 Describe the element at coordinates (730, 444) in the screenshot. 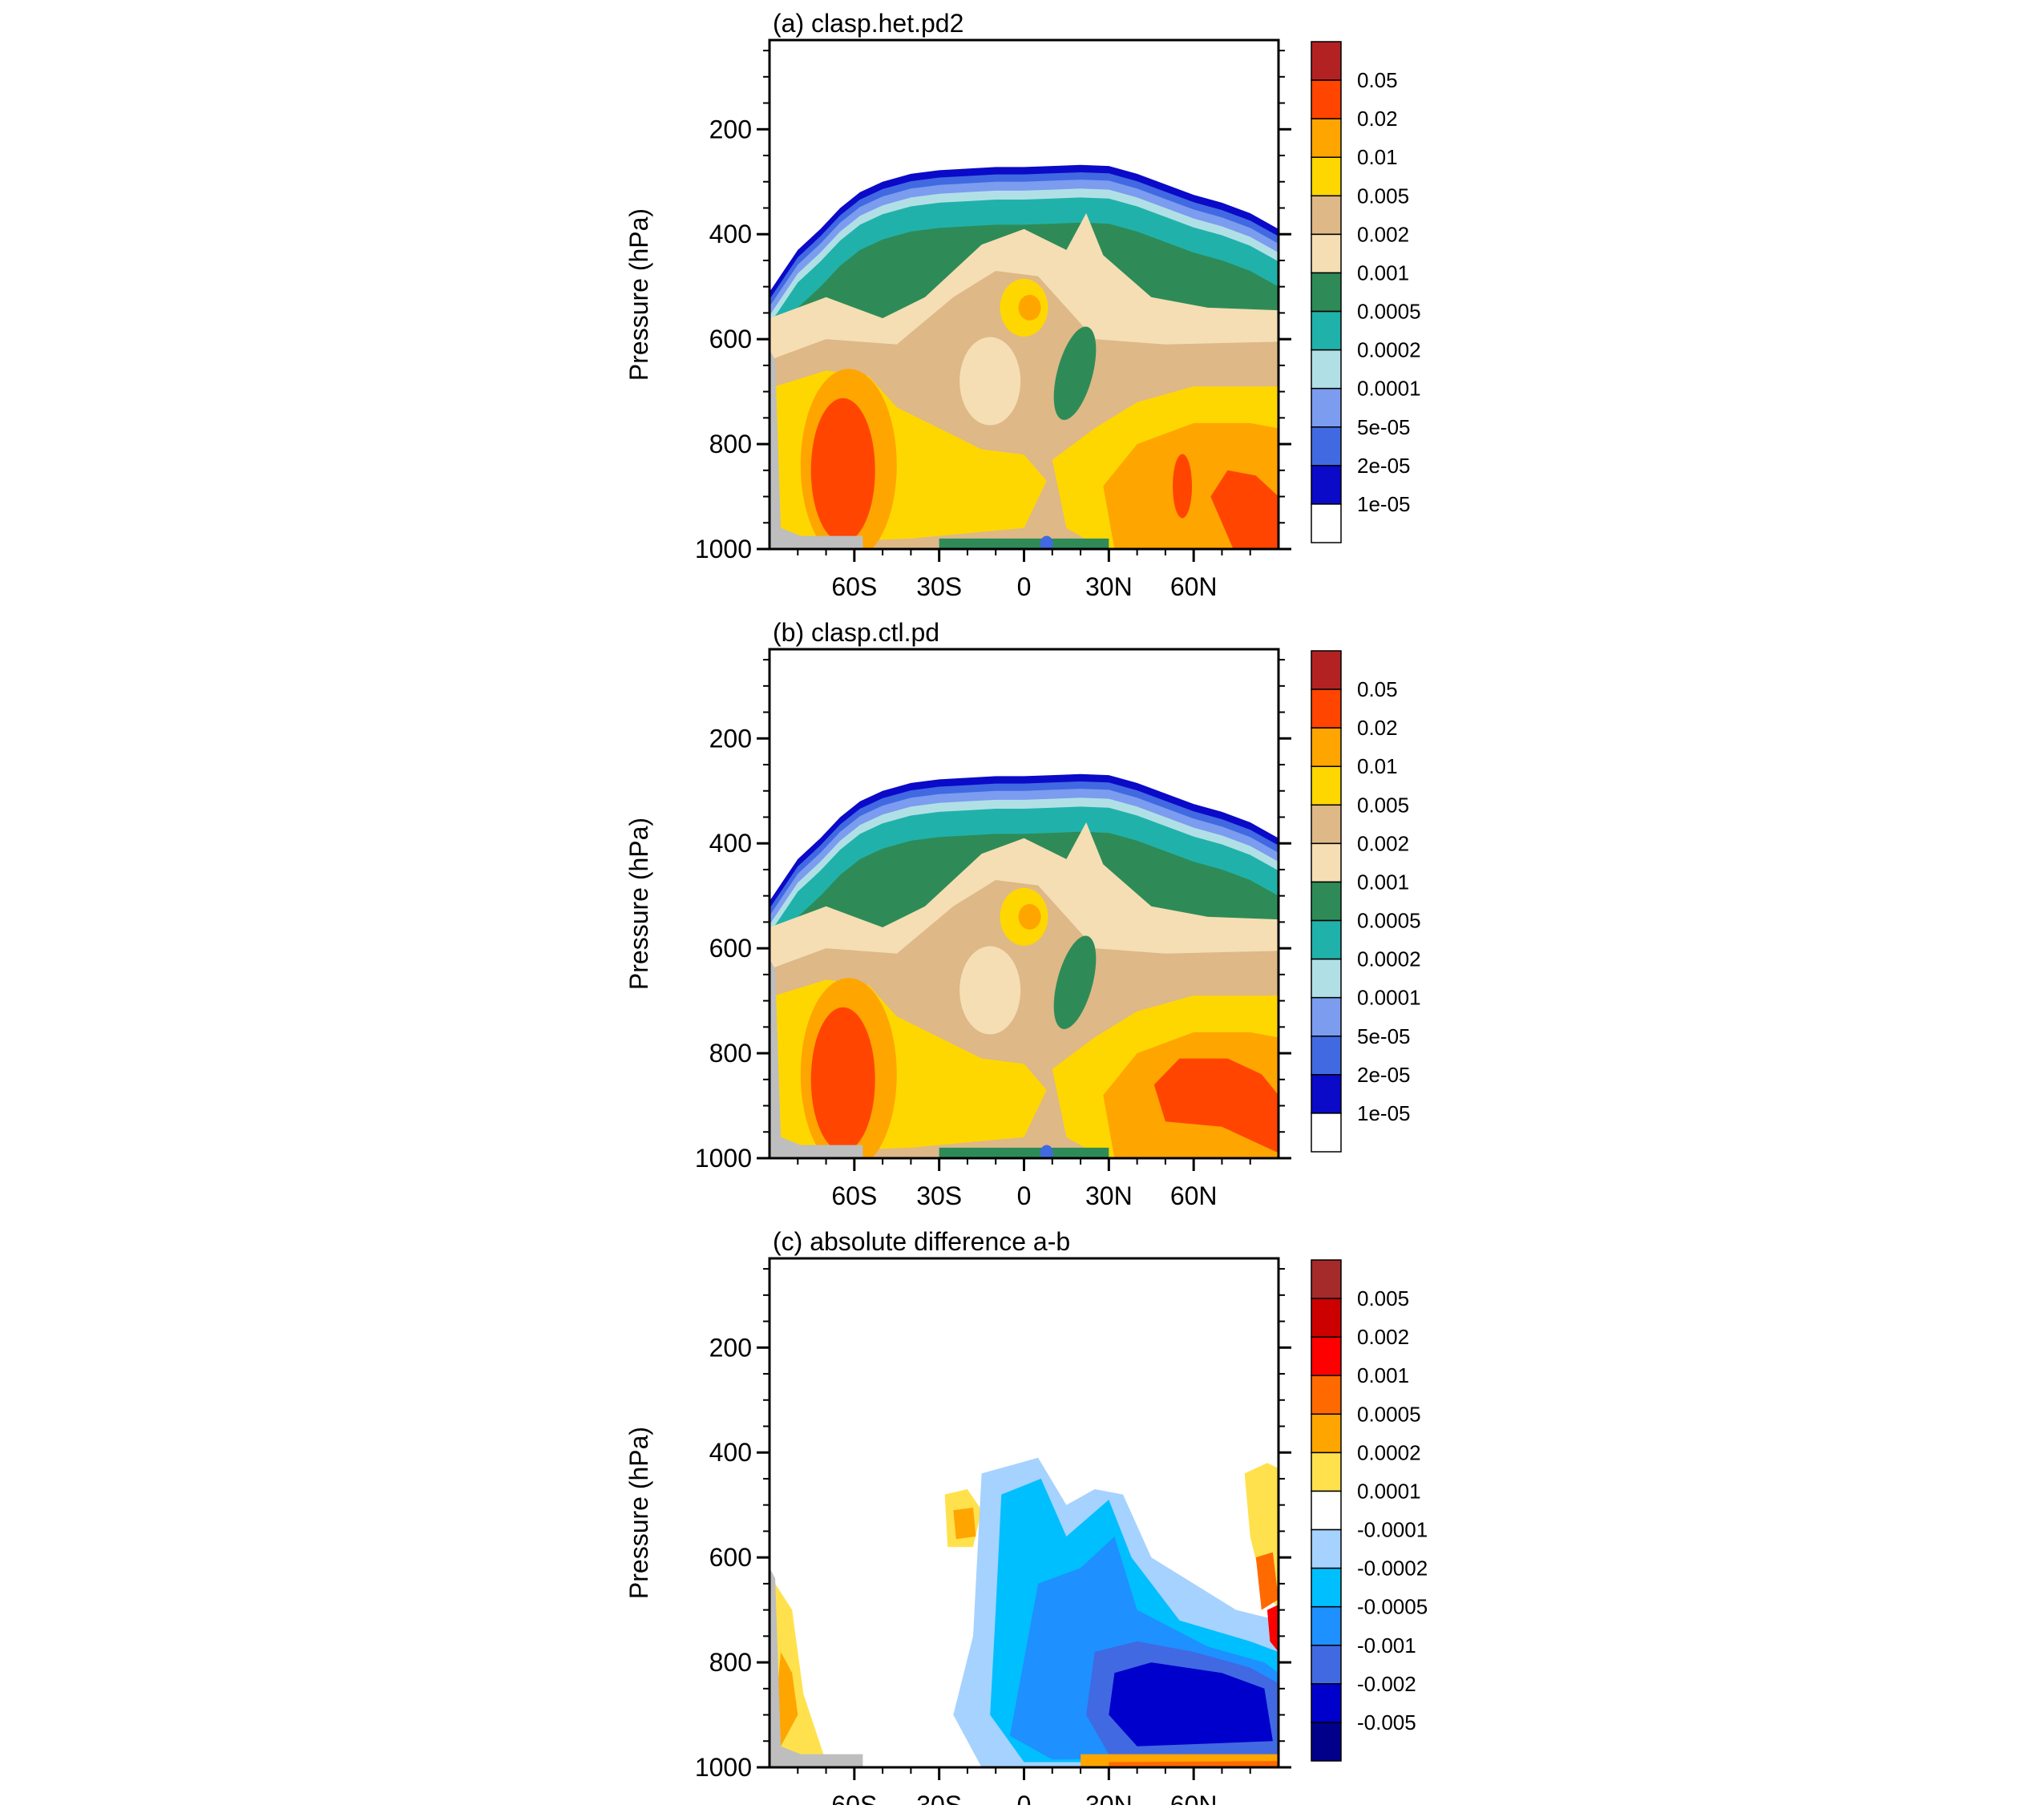

I see `y-tick-label: 800` at that location.